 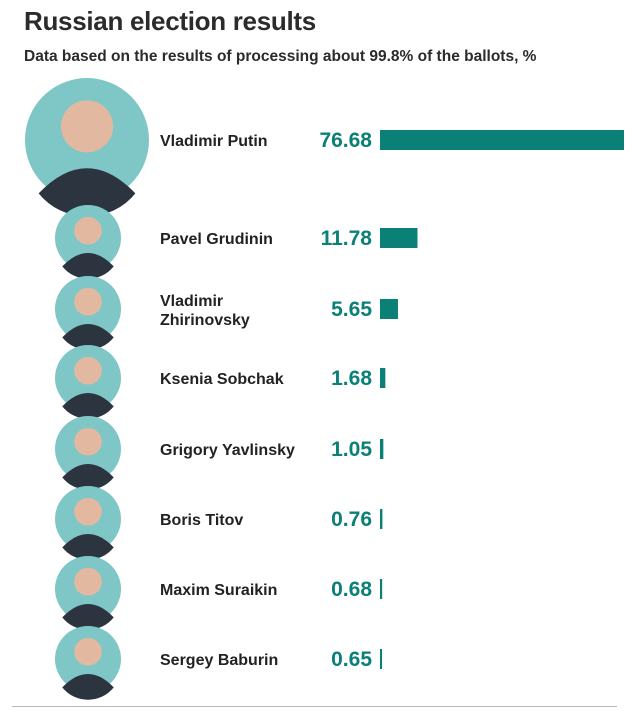 What do you see at coordinates (170, 21) in the screenshot?
I see `chart-title: Russian election results` at bounding box center [170, 21].